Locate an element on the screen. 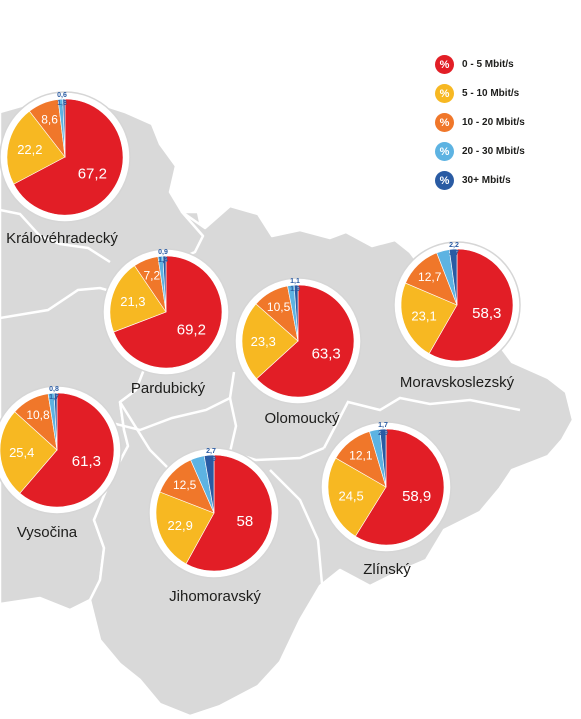 Image resolution: width=581 pixels, height=719 pixels. legend-item-5-10: % 5 - 10 Mbit/s is located at coordinates (505, 93).